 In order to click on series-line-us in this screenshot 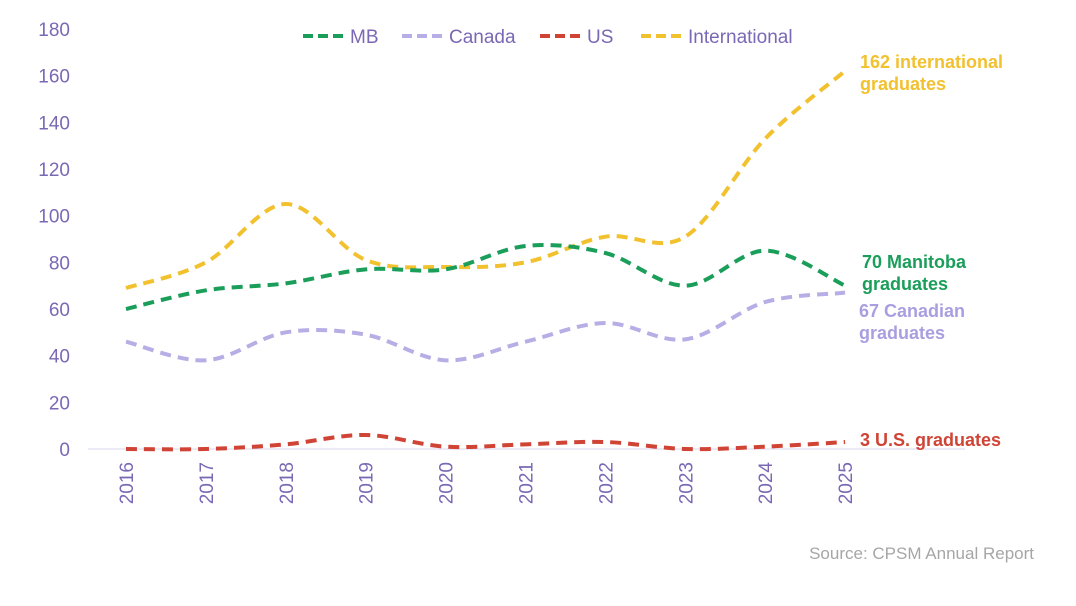, I will do `click(485, 442)`.